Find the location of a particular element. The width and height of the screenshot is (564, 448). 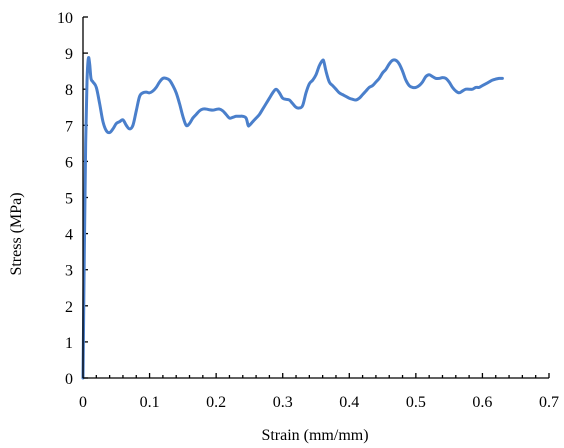

x-tick-label: 0.4 is located at coordinates (349, 402).